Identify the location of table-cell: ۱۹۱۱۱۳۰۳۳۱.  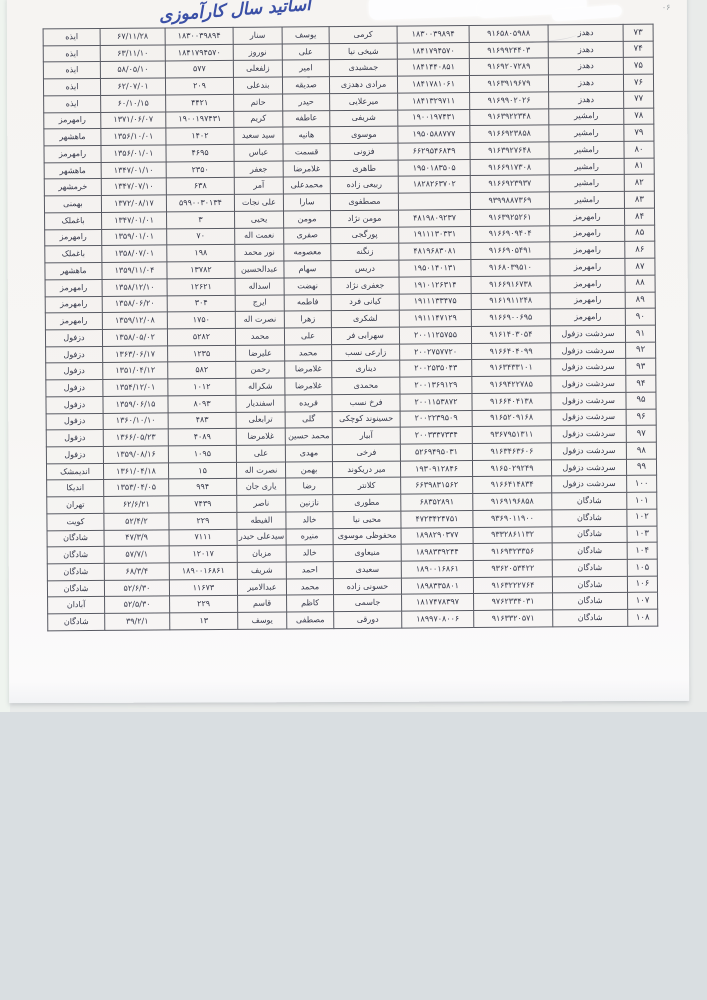
(434, 235).